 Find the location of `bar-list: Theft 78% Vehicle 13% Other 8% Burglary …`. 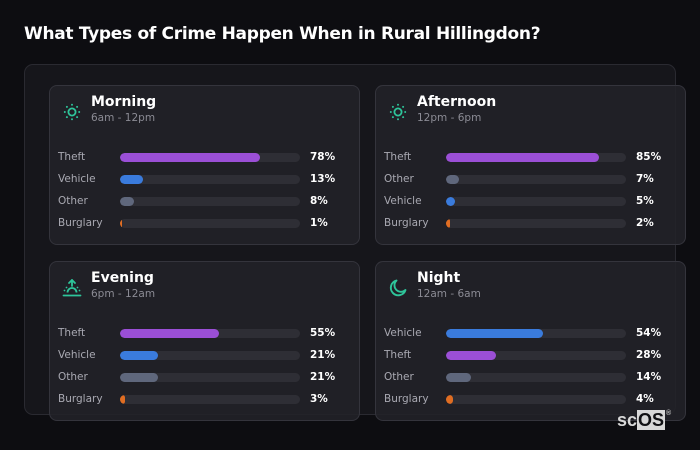

bar-list: Theft 78% Vehicle 13% Other 8% Burglary … is located at coordinates (205, 190).